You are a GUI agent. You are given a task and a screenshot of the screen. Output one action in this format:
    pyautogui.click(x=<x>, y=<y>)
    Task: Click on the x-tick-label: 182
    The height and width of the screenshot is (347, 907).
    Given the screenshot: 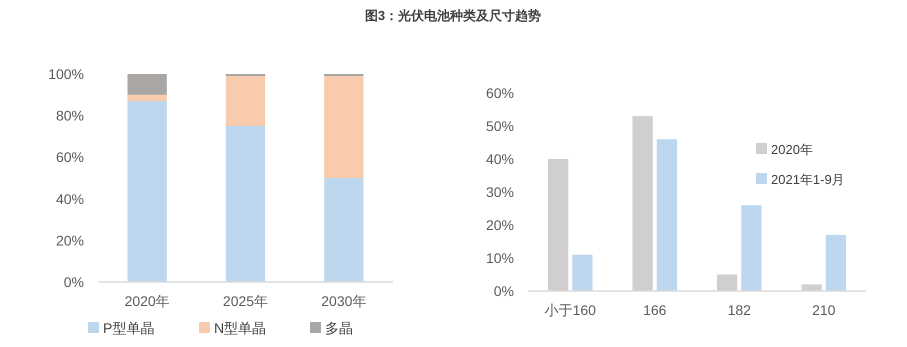 What is the action you would take?
    pyautogui.click(x=740, y=310)
    